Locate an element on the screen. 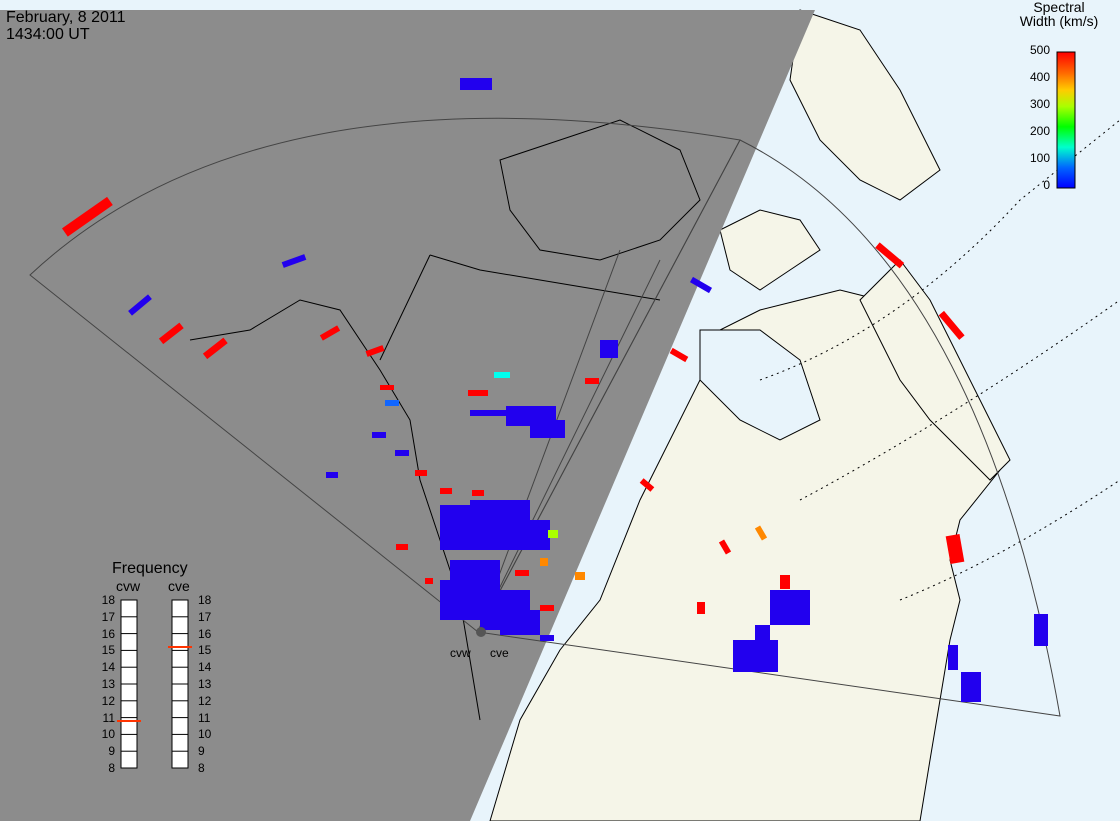 Image resolution: width=1120 pixels, height=821 pixels. cvw-frequency-tick: 16 is located at coordinates (108, 633).